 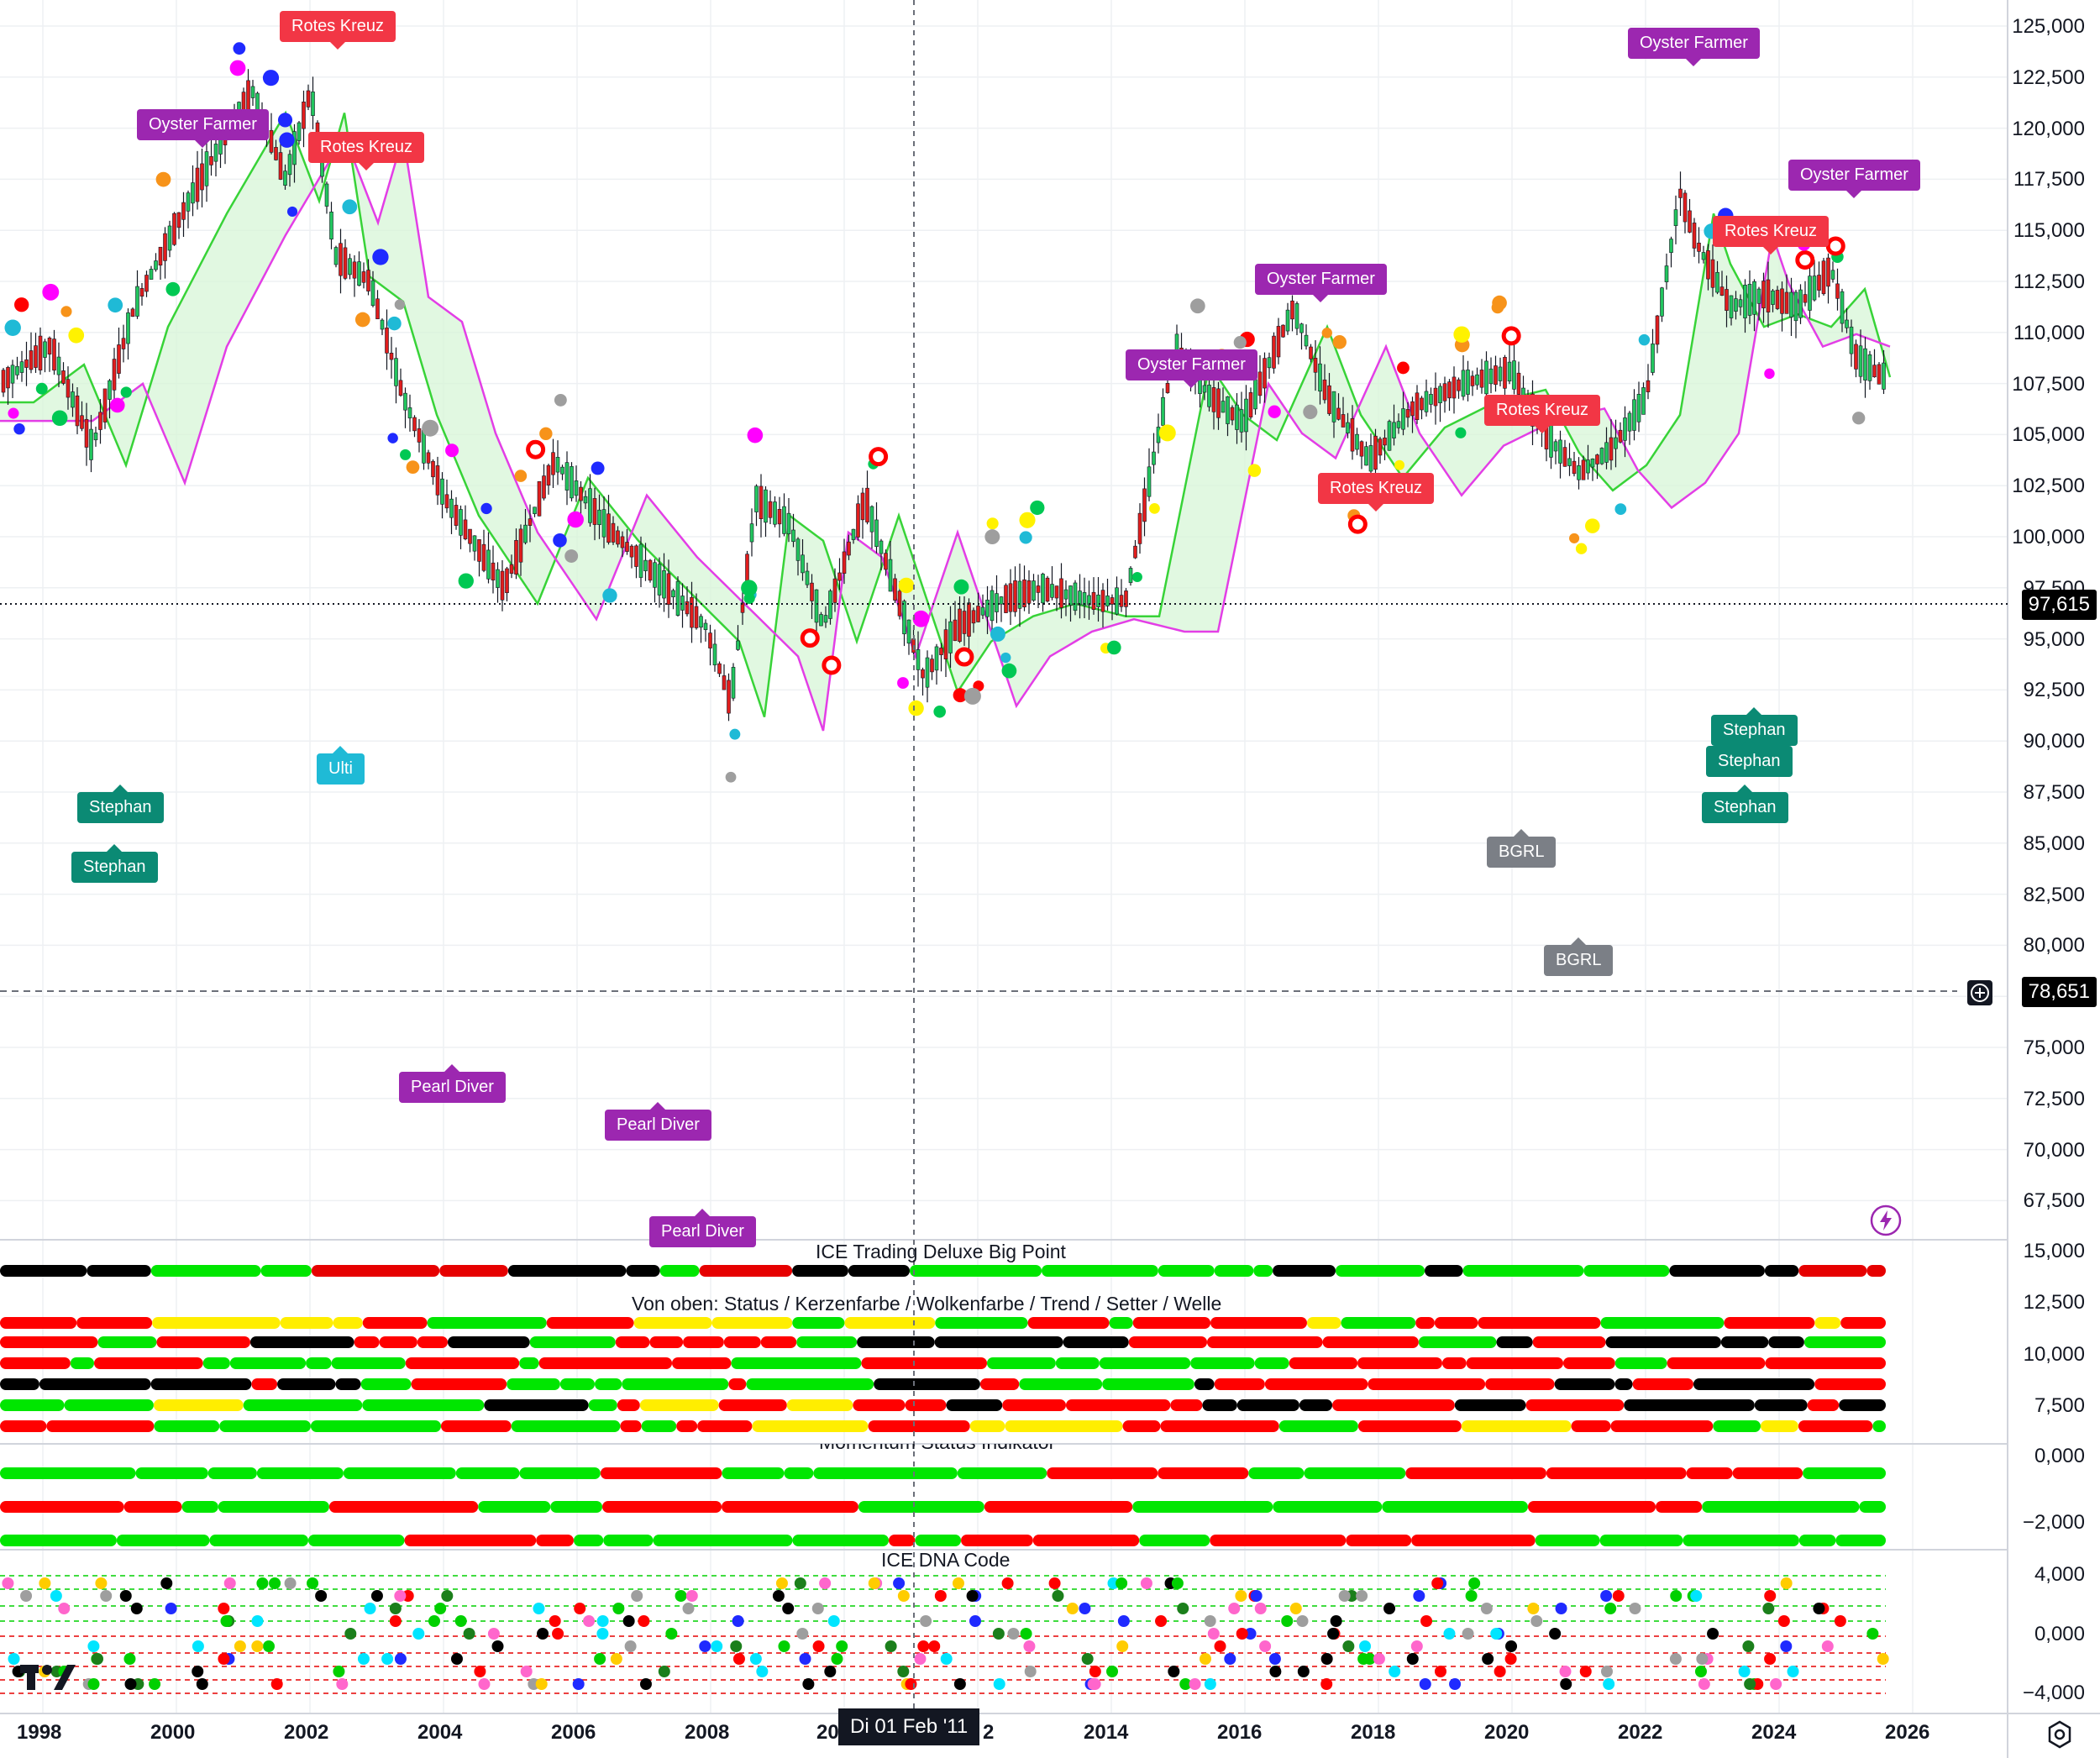 What do you see at coordinates (2053, 1522) in the screenshot?
I see `momentum-axis-label: −2,000` at bounding box center [2053, 1522].